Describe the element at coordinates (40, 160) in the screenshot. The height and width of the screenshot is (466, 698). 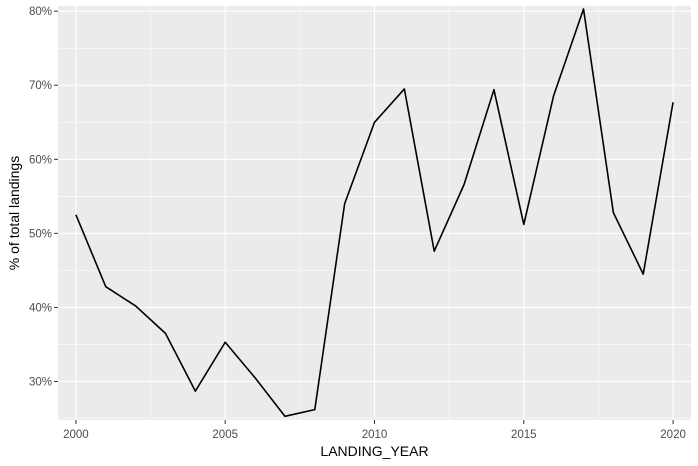
I see `y-tick-label: 60%` at that location.